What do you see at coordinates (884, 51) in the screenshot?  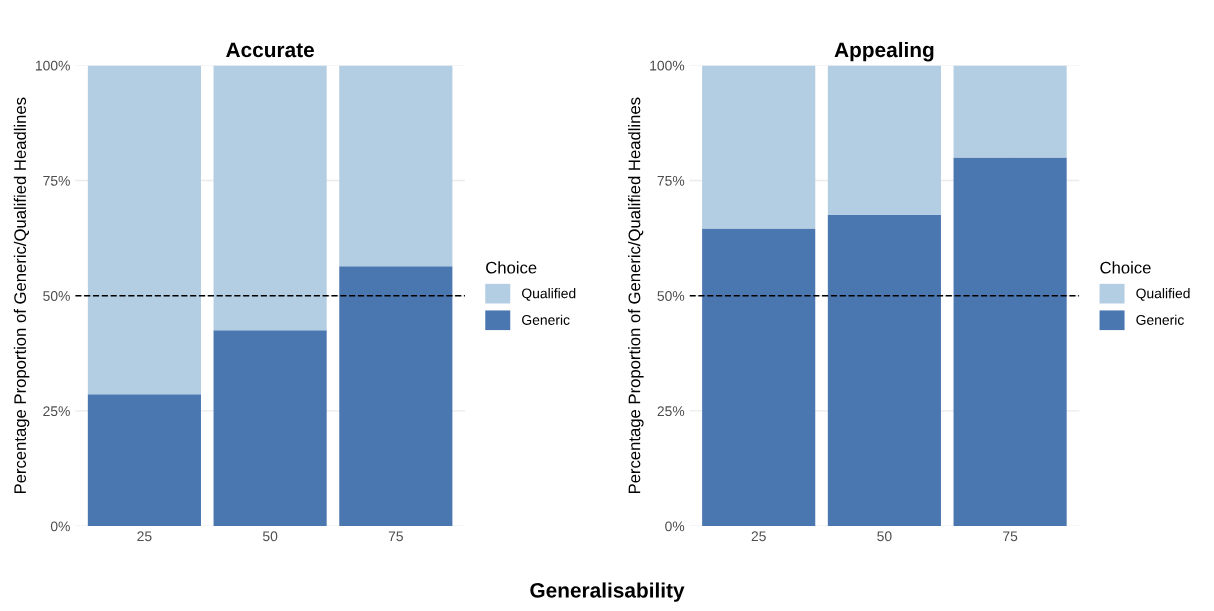 I see `chart-title: Appealing` at bounding box center [884, 51].